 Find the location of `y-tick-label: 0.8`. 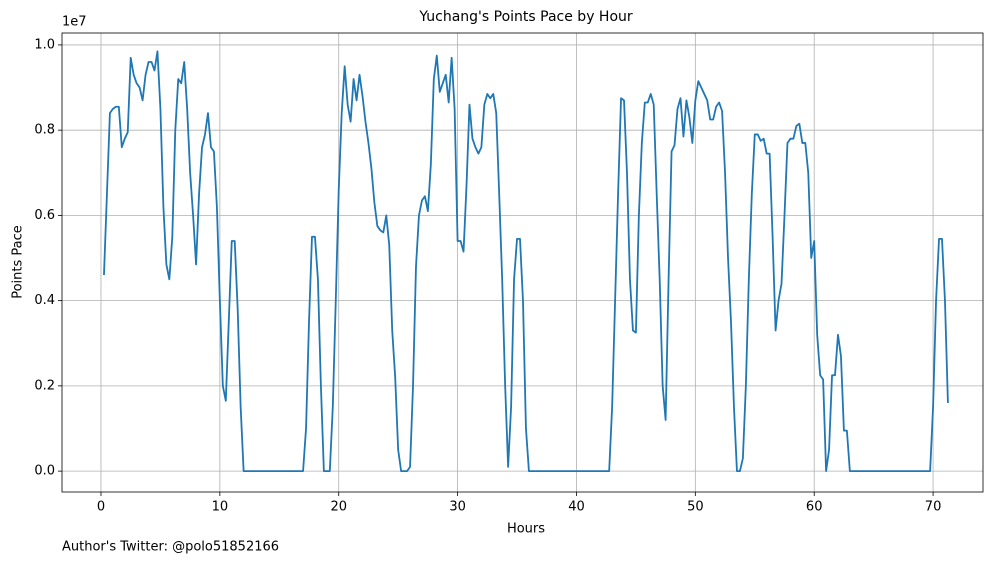

y-tick-label: 0.8 is located at coordinates (44, 130).